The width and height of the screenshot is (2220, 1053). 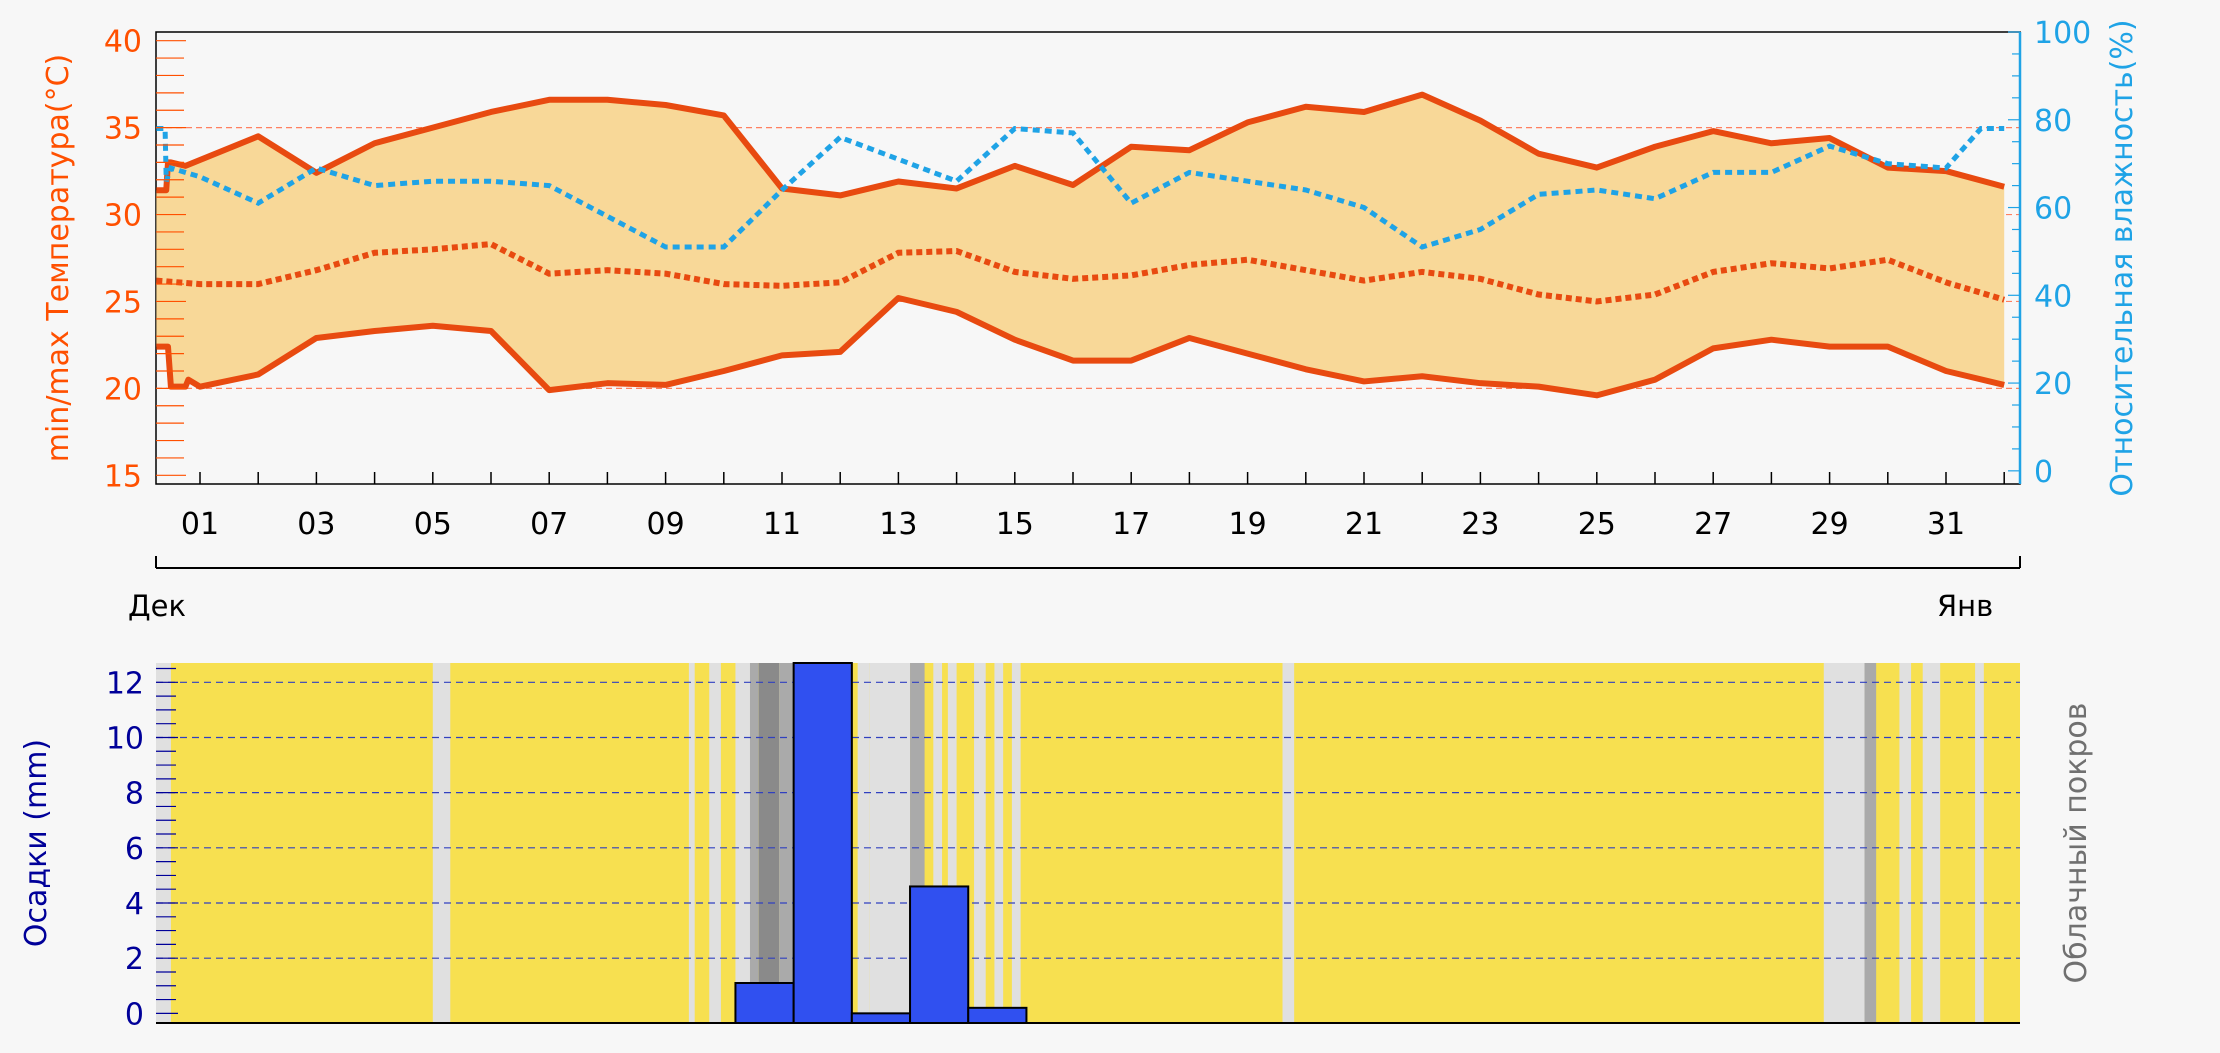 What do you see at coordinates (1131, 524) in the screenshot?
I see `day-tick-label: 17` at bounding box center [1131, 524].